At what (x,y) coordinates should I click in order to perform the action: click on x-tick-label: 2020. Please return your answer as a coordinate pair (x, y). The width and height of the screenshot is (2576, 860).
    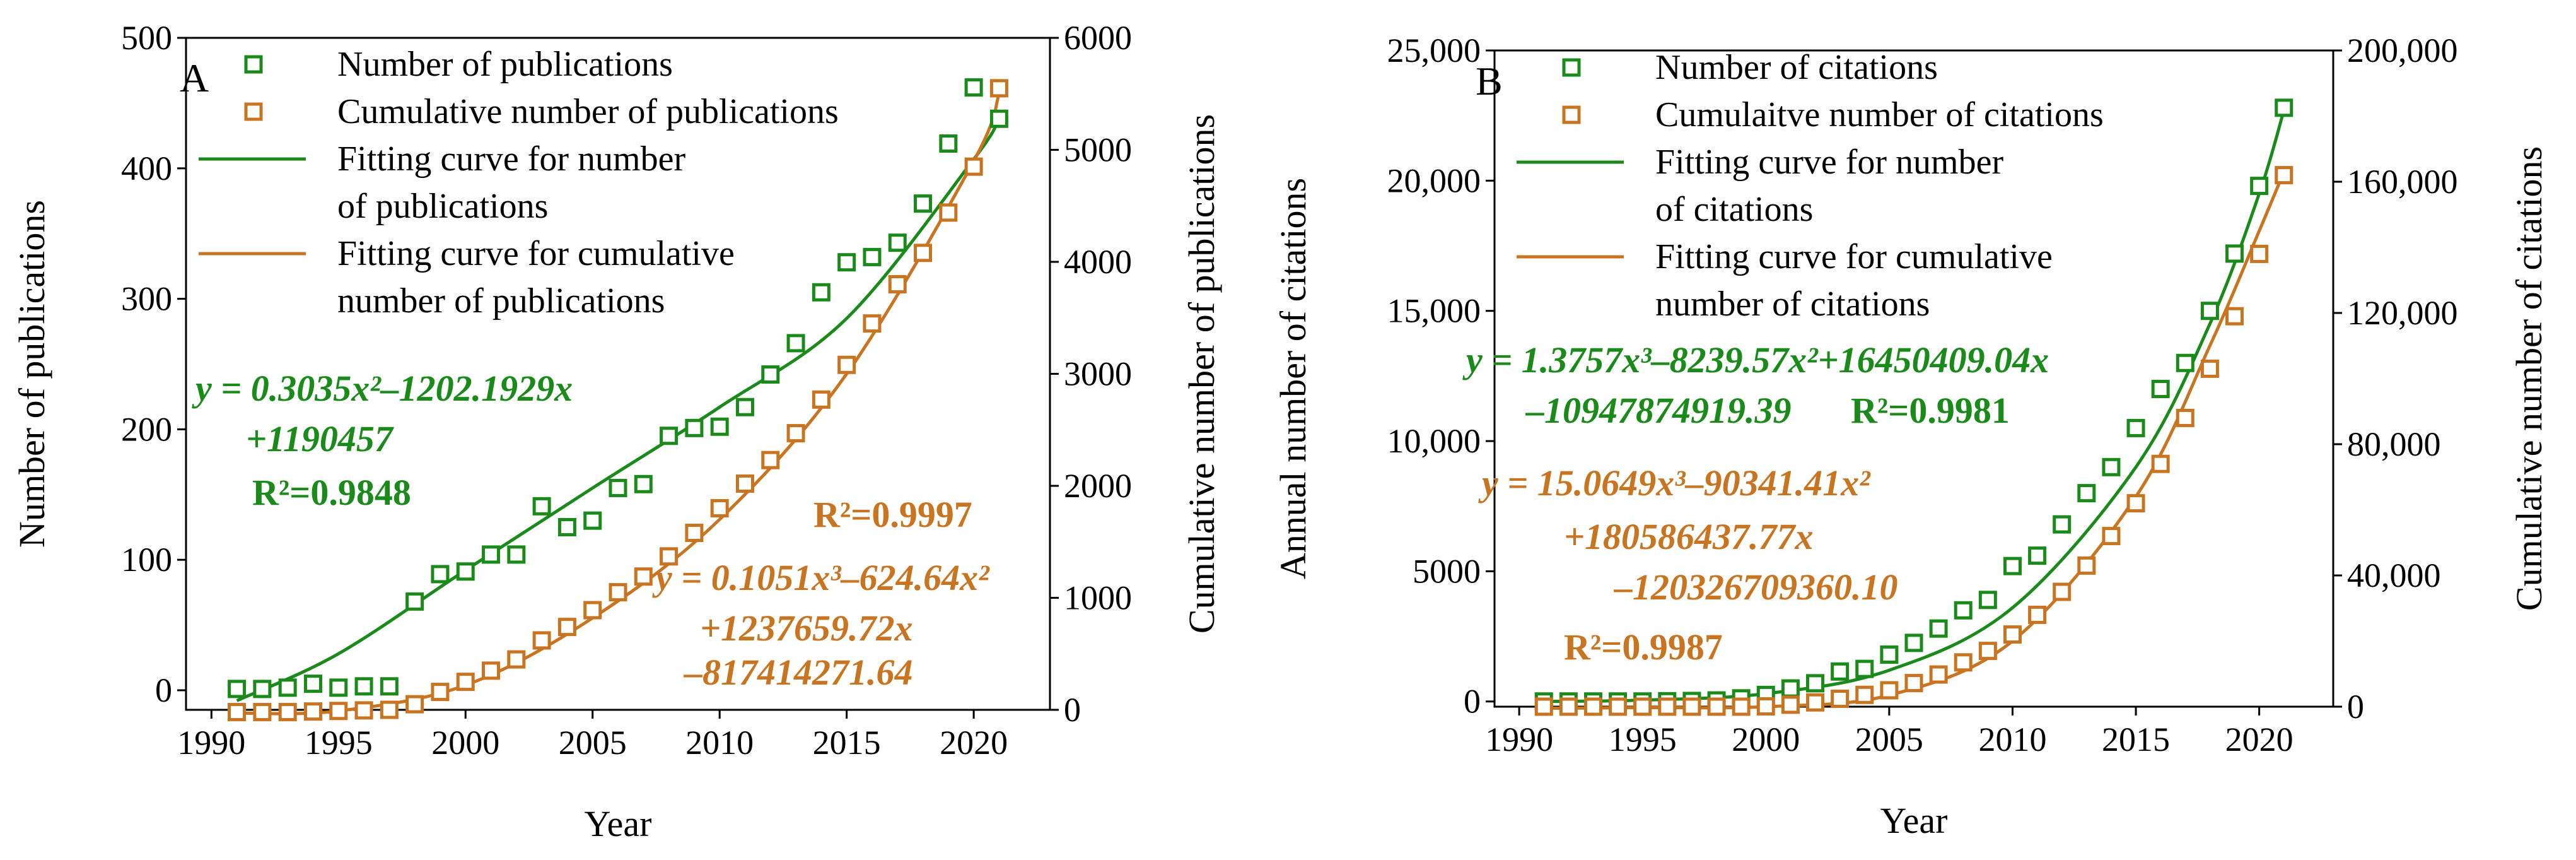
    Looking at the image, I should click on (974, 743).